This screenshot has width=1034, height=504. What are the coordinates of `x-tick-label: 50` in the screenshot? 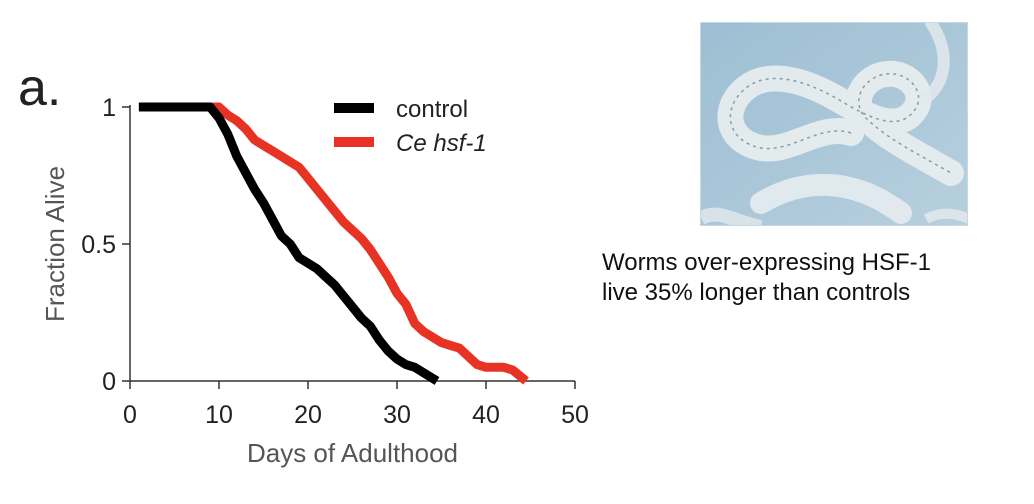 It's located at (575, 415).